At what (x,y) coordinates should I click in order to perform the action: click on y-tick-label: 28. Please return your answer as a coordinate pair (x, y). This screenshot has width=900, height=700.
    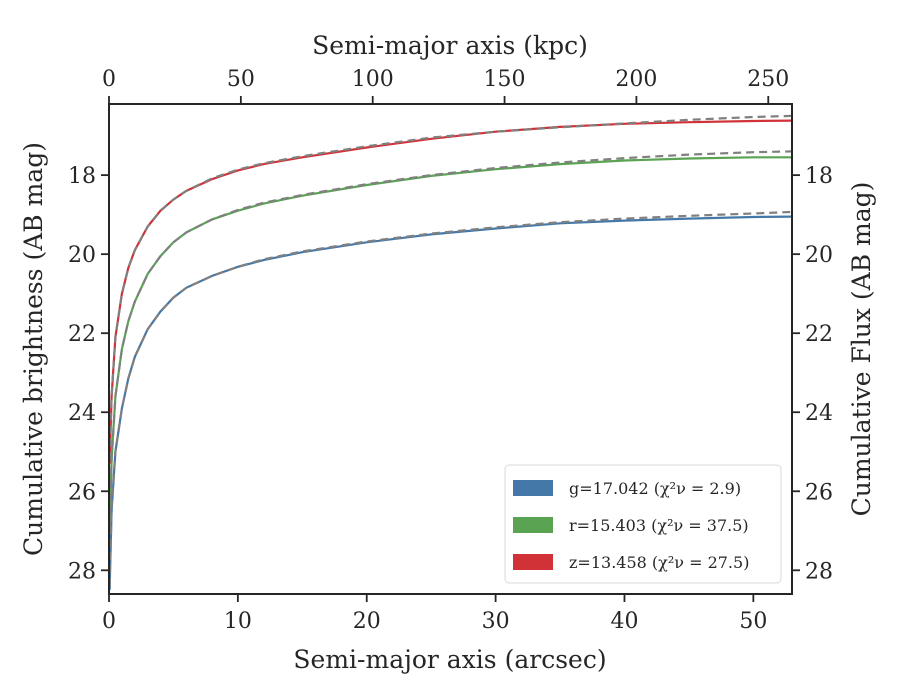
    Looking at the image, I should click on (82, 571).